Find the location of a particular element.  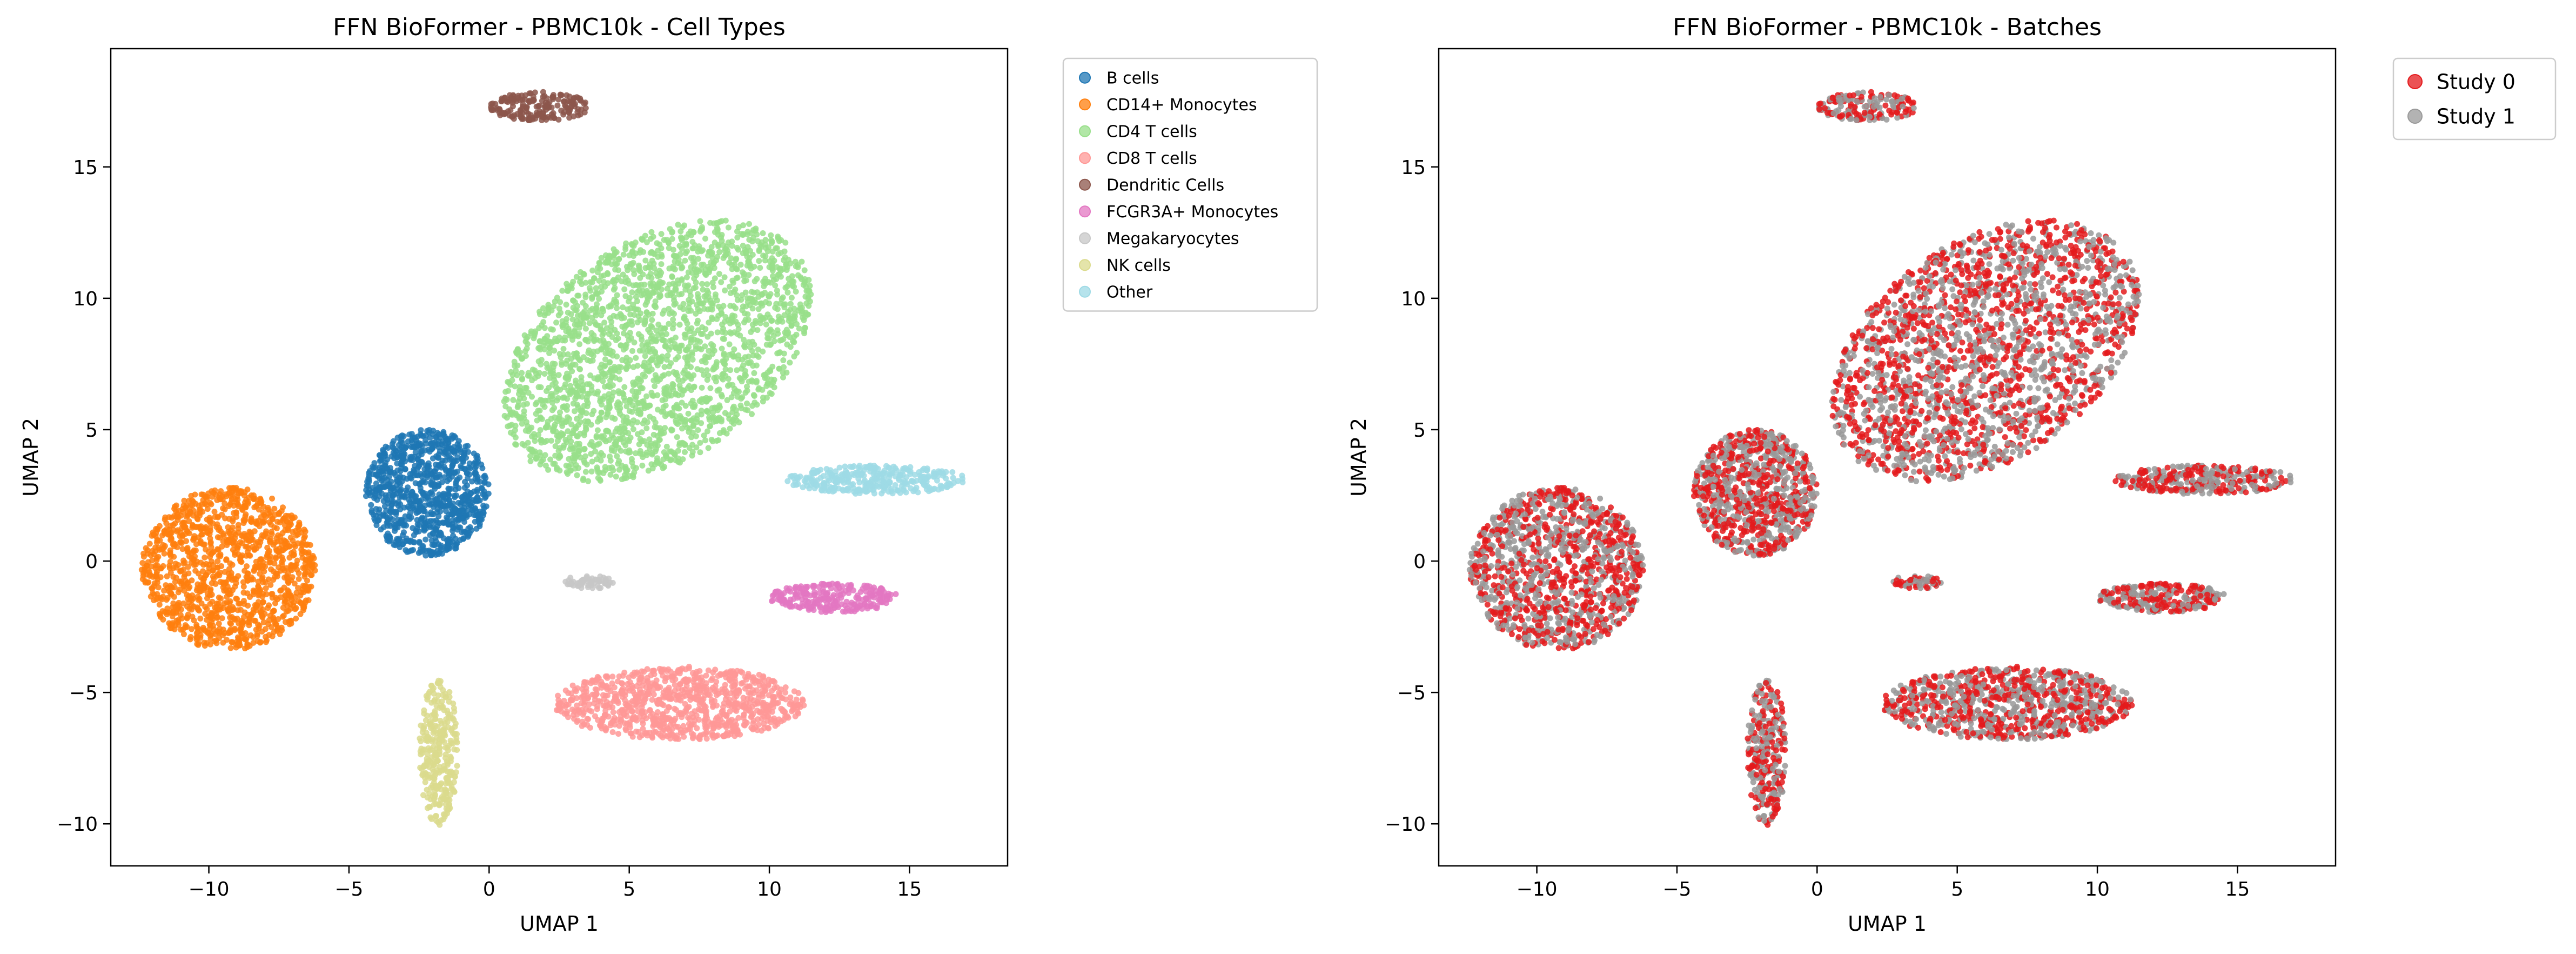

cell-types-y-axis-label: UMAP 2 is located at coordinates (31, 458).